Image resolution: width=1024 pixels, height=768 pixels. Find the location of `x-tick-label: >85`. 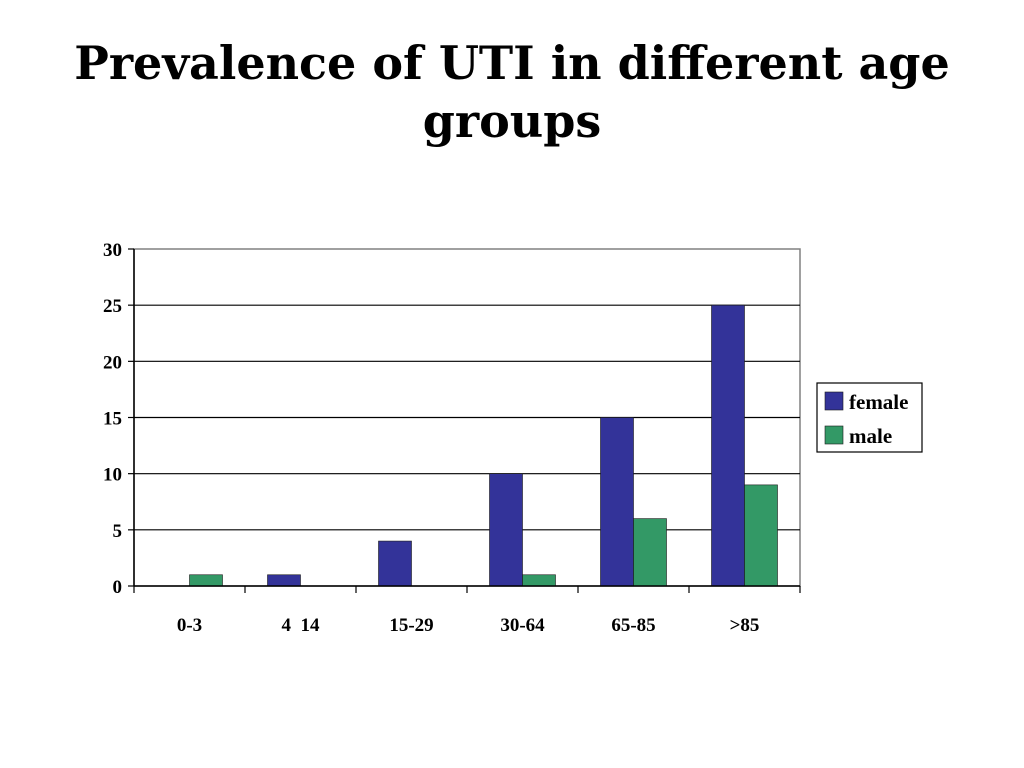

x-tick-label: >85 is located at coordinates (745, 625).